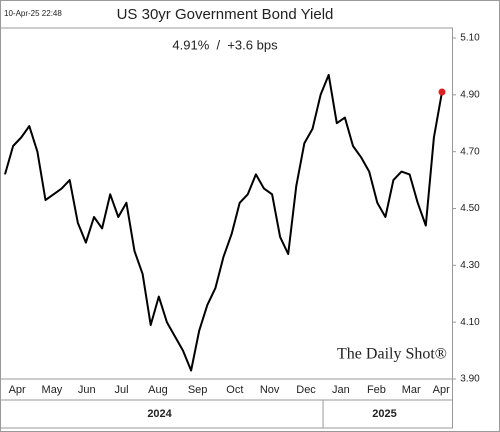  I want to click on x-tick-label: May, so click(52, 390).